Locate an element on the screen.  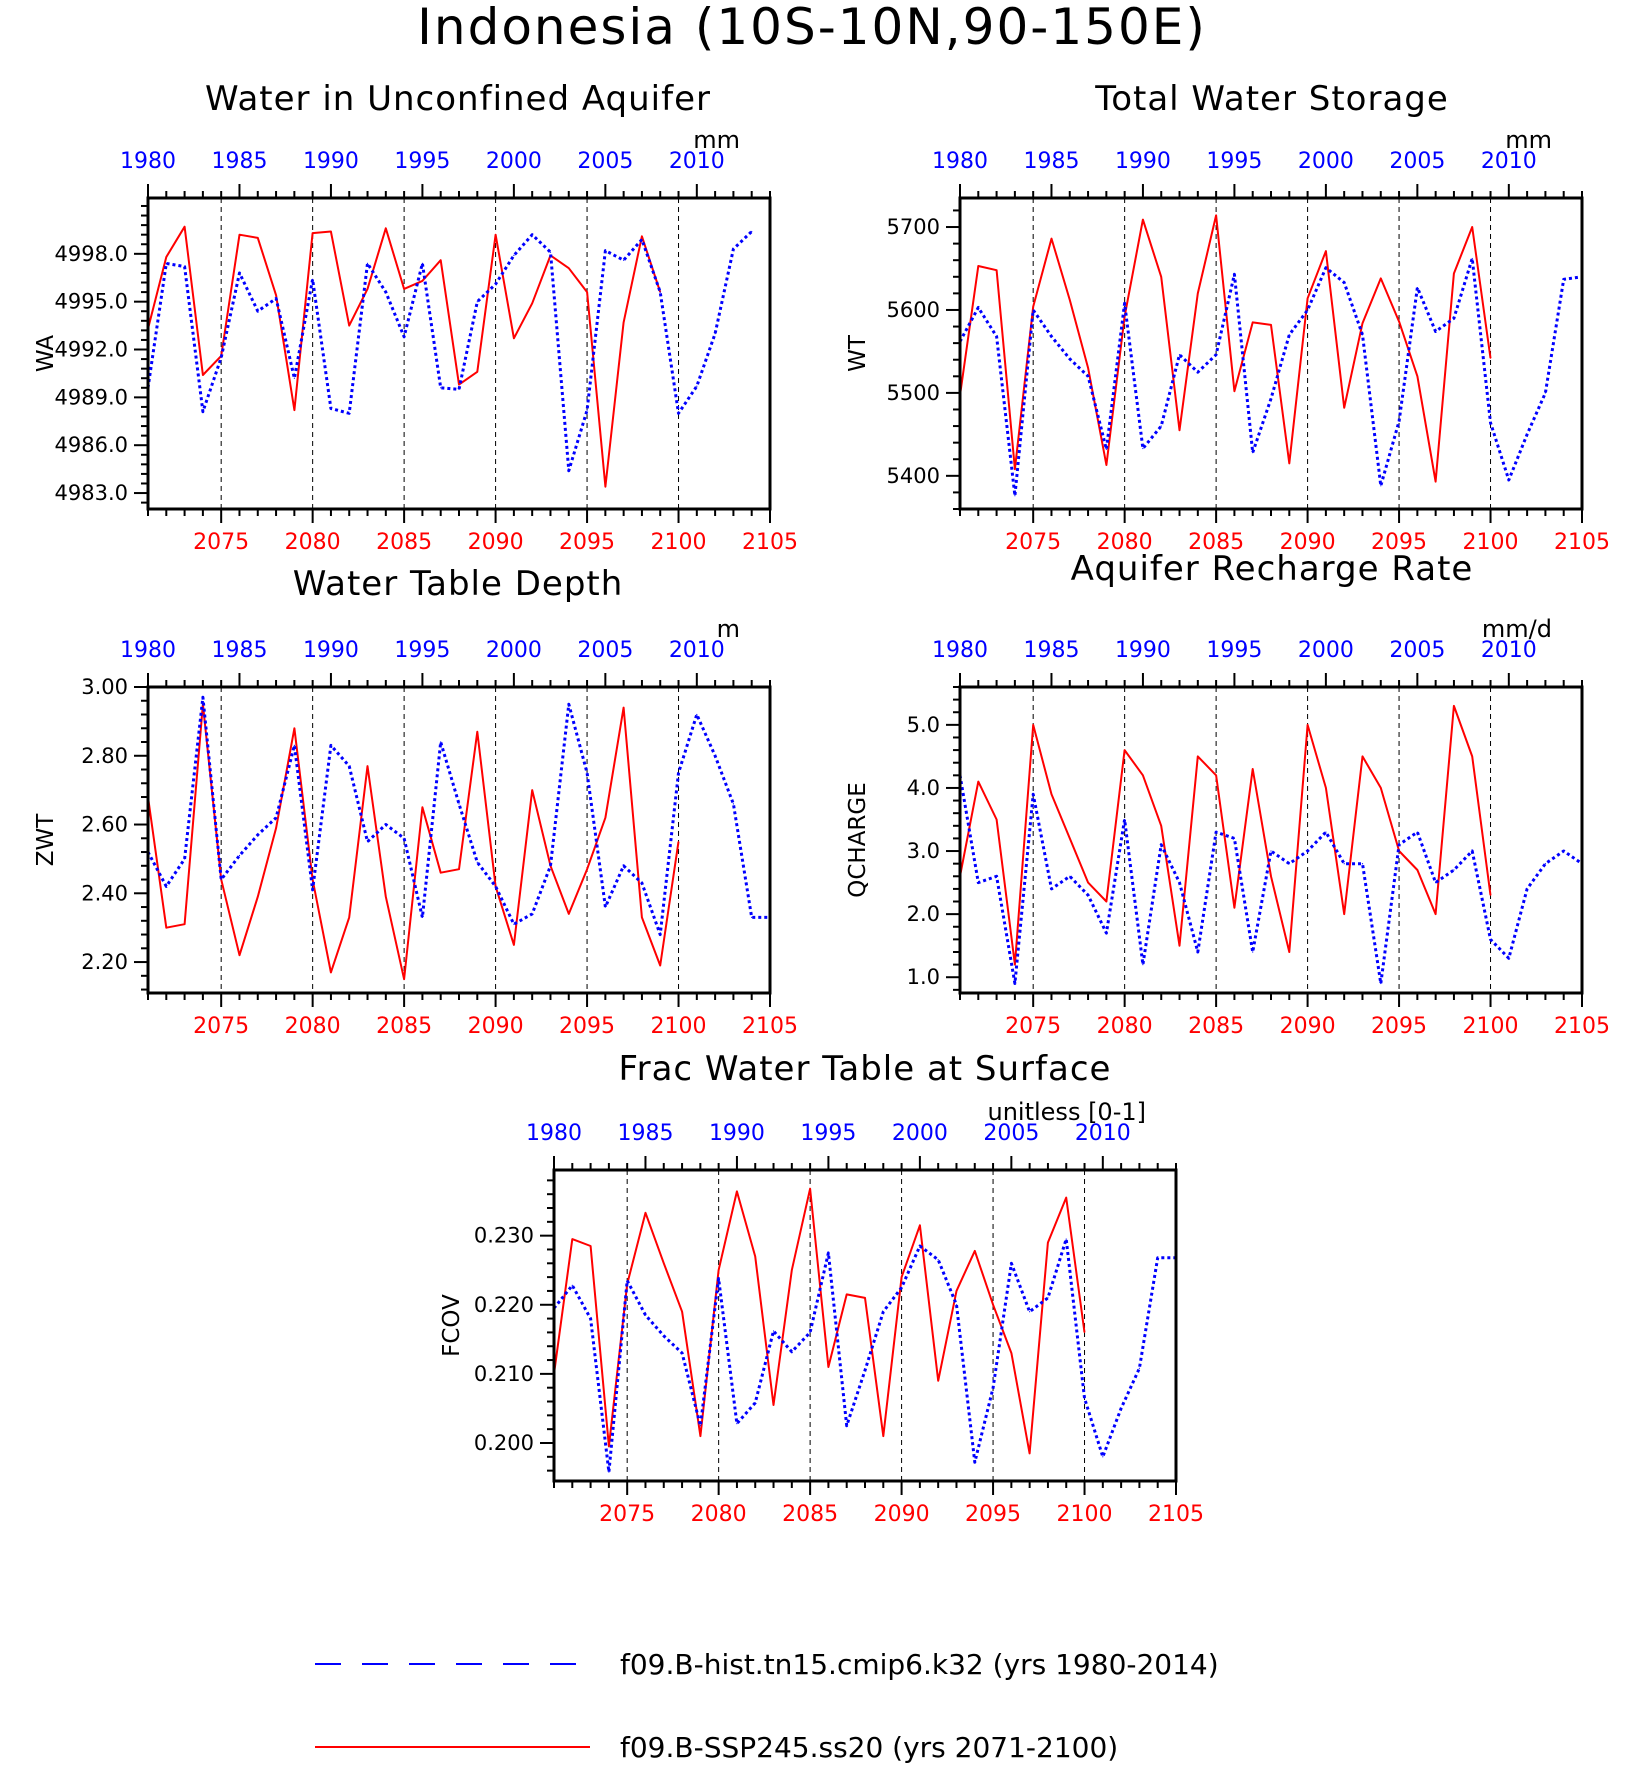
xtick-label-bottom-wt-2105: 2105 is located at coordinates (1582, 542).